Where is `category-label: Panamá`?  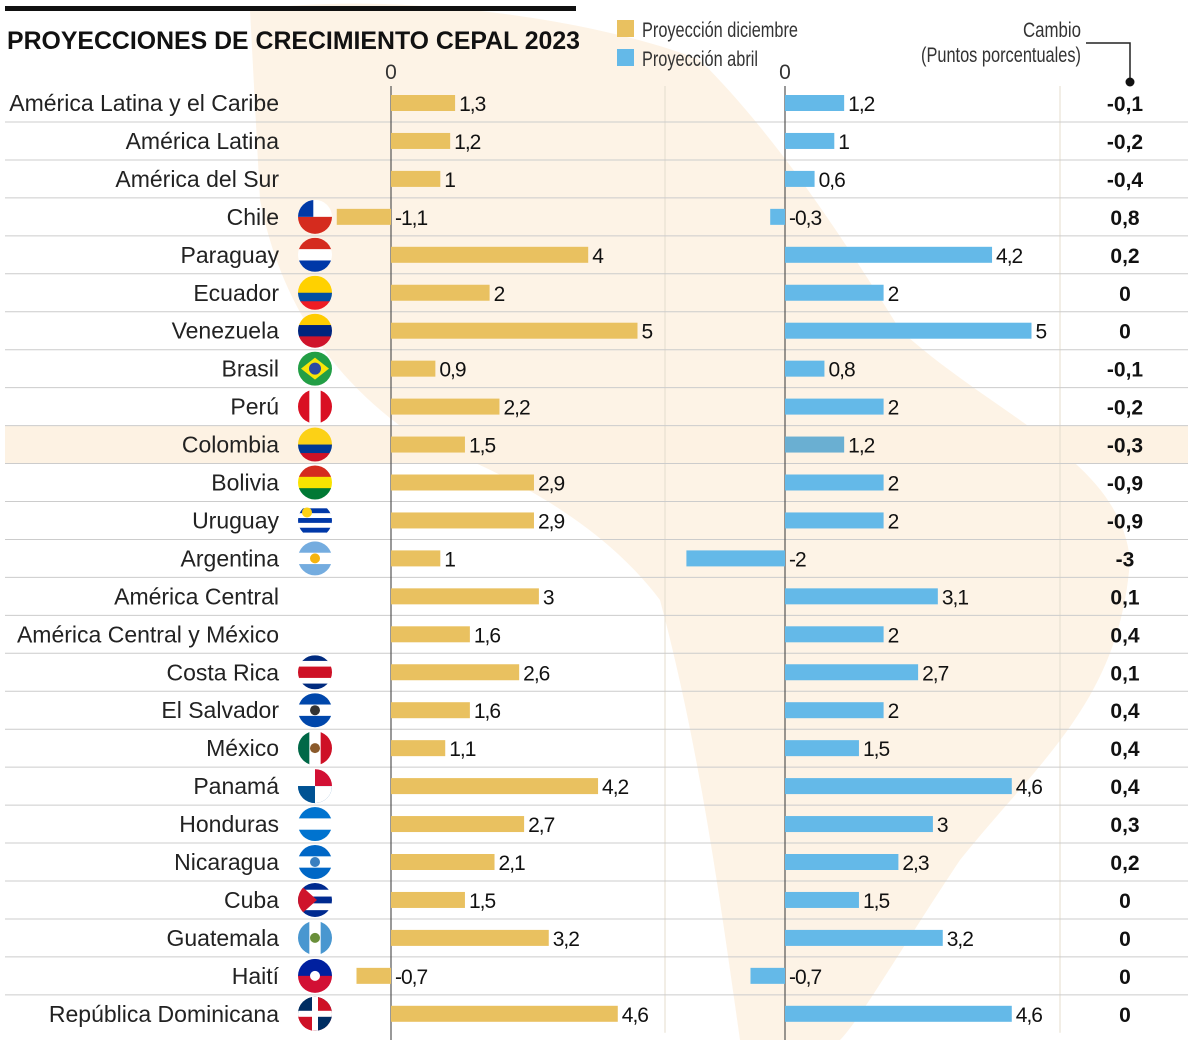
category-label: Panamá is located at coordinates (236, 786).